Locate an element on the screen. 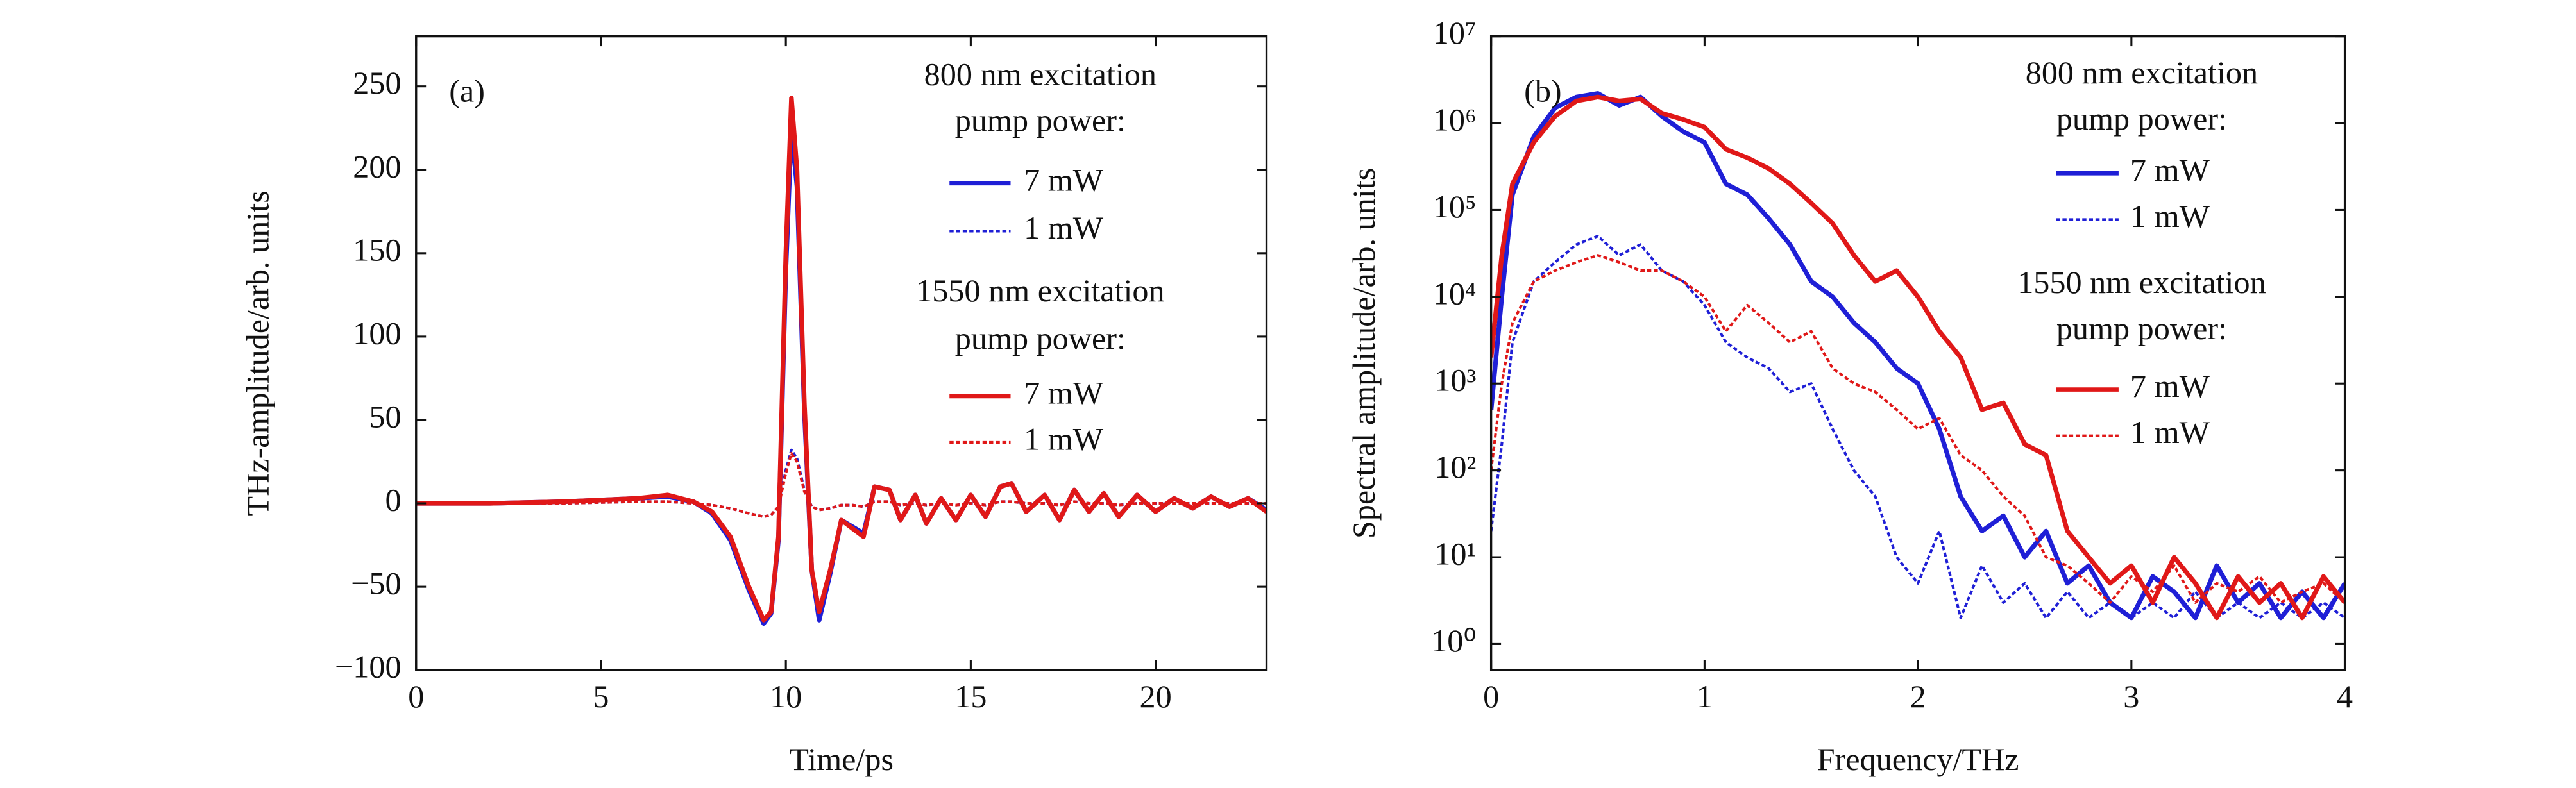 This screenshot has height=788, width=2576. y-tick-label: 10² is located at coordinates (1455, 467).